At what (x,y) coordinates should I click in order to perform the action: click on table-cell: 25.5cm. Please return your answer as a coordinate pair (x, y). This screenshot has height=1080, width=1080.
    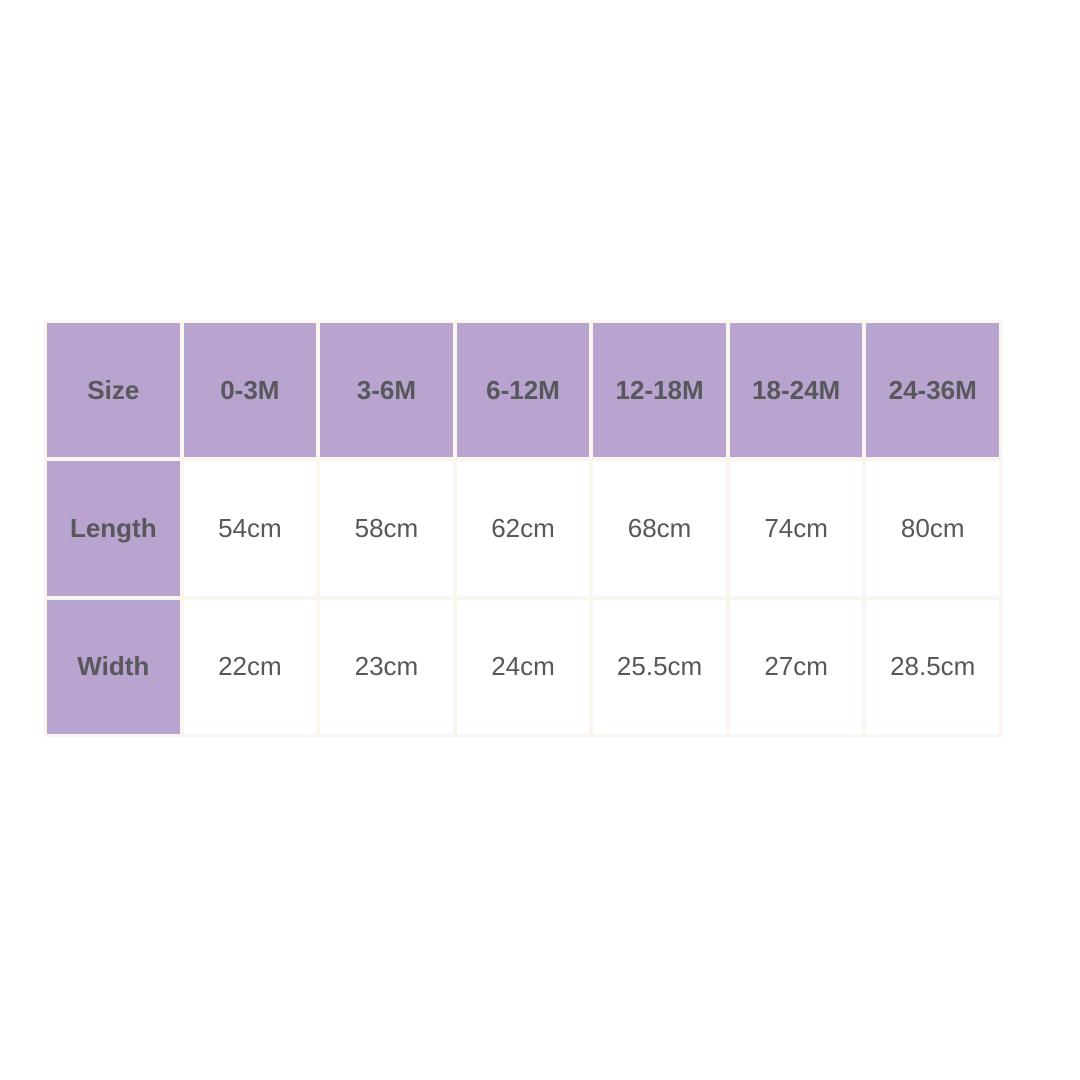
    Looking at the image, I should click on (659, 666).